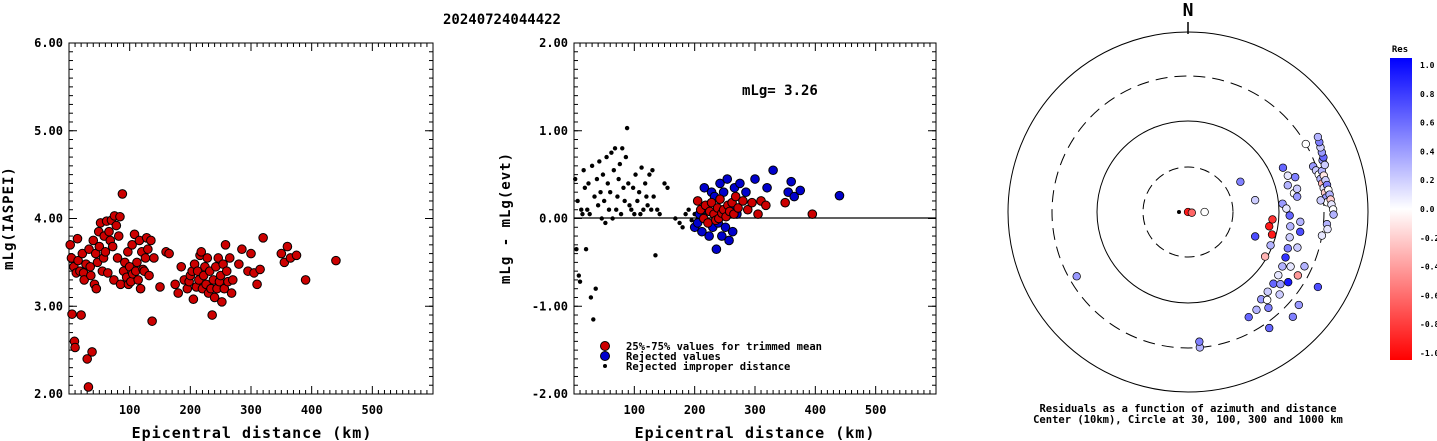 The width and height of the screenshot is (1437, 441). What do you see at coordinates (605, 356) in the screenshot?
I see `legend-marker-rejected` at bounding box center [605, 356].